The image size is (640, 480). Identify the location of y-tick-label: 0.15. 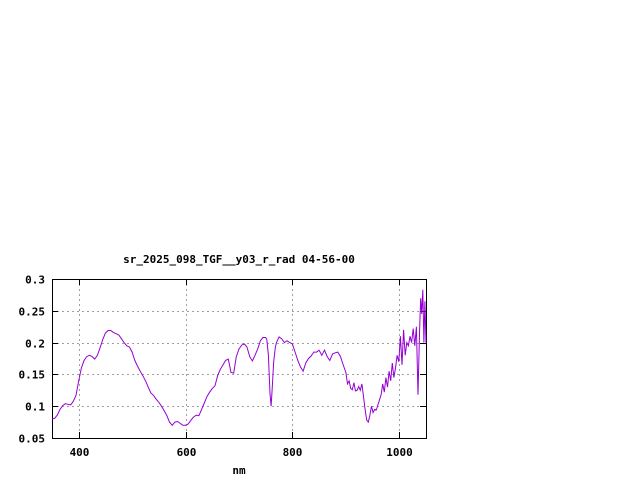
(32, 375).